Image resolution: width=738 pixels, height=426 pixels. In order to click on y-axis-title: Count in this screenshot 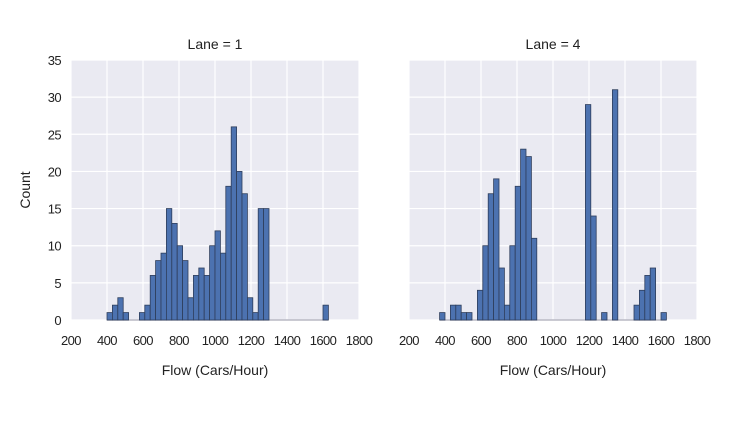, I will do `click(25, 189)`.